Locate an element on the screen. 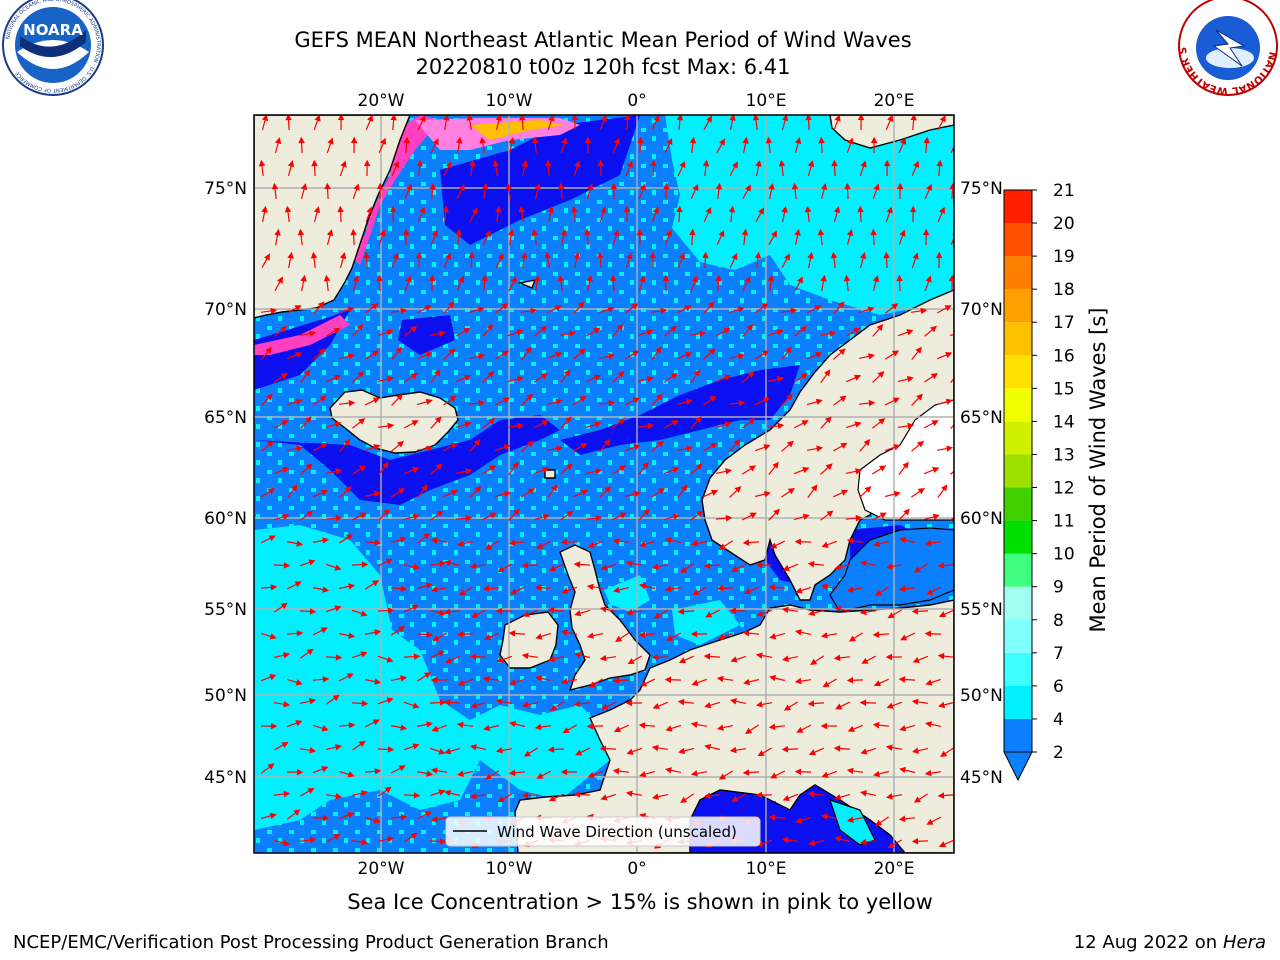  colorbar-label: 16 is located at coordinates (1064, 356).